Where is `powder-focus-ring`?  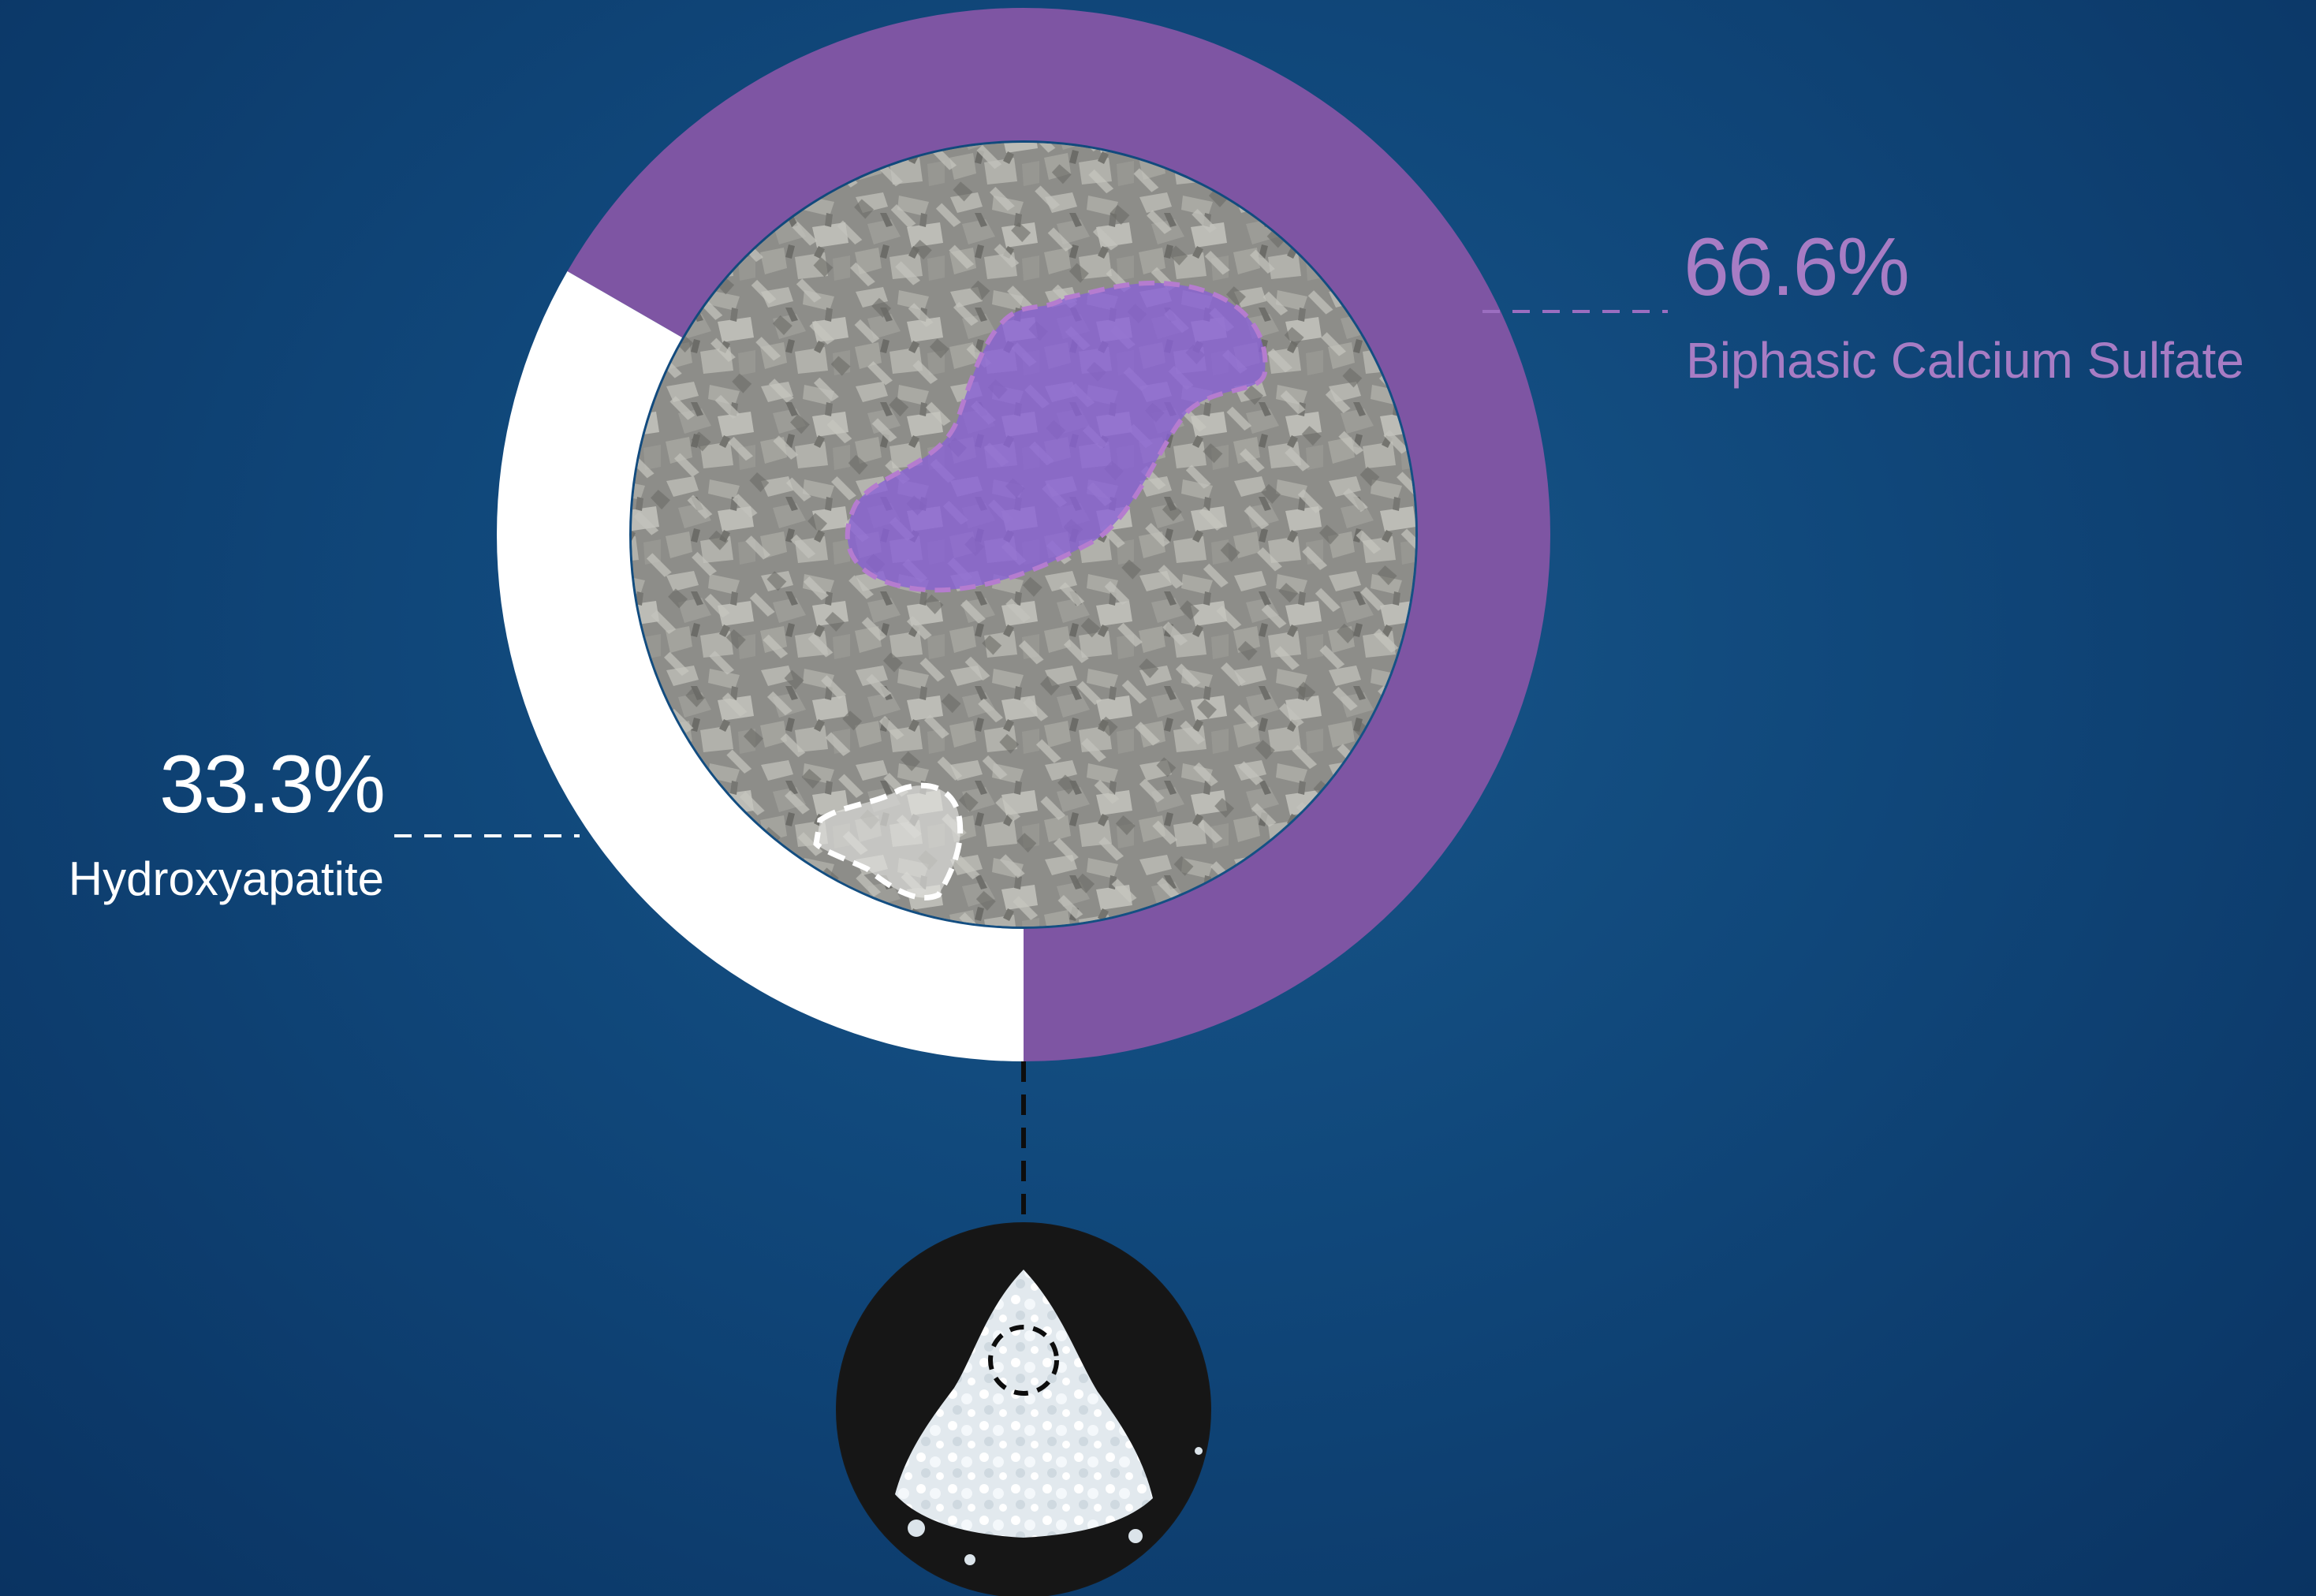
powder-focus-ring is located at coordinates (1023, 1360).